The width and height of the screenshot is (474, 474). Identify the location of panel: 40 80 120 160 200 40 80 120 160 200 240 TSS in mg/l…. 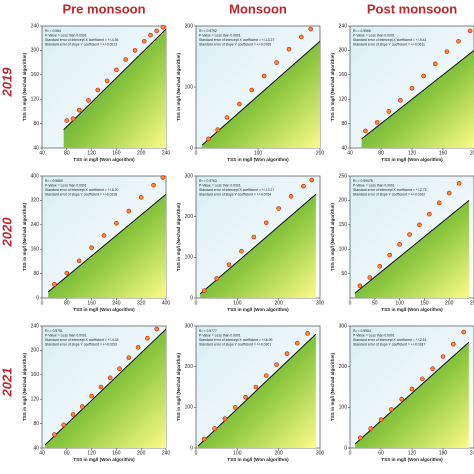
(402, 92).